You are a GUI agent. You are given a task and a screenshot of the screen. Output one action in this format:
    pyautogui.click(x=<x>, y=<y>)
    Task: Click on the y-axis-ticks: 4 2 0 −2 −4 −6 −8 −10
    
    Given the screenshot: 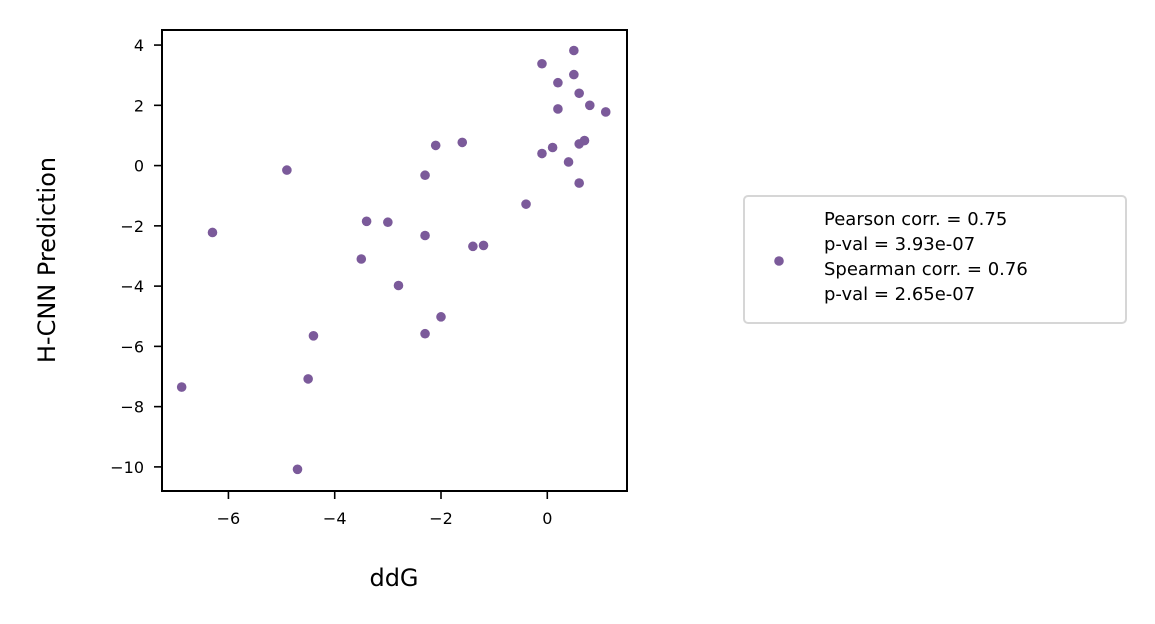 What is the action you would take?
    pyautogui.click(x=136, y=256)
    